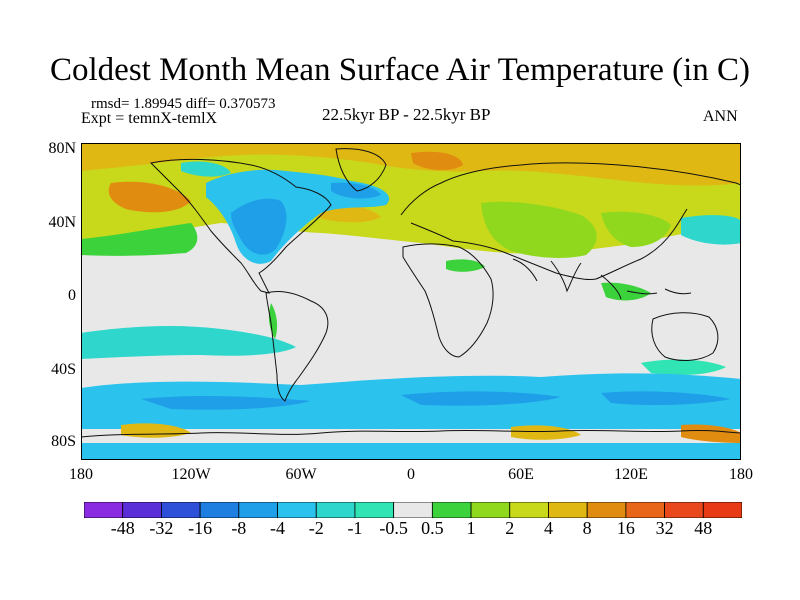 This screenshot has width=800, height=600. I want to click on cold-patch-alaska, so click(206, 169).